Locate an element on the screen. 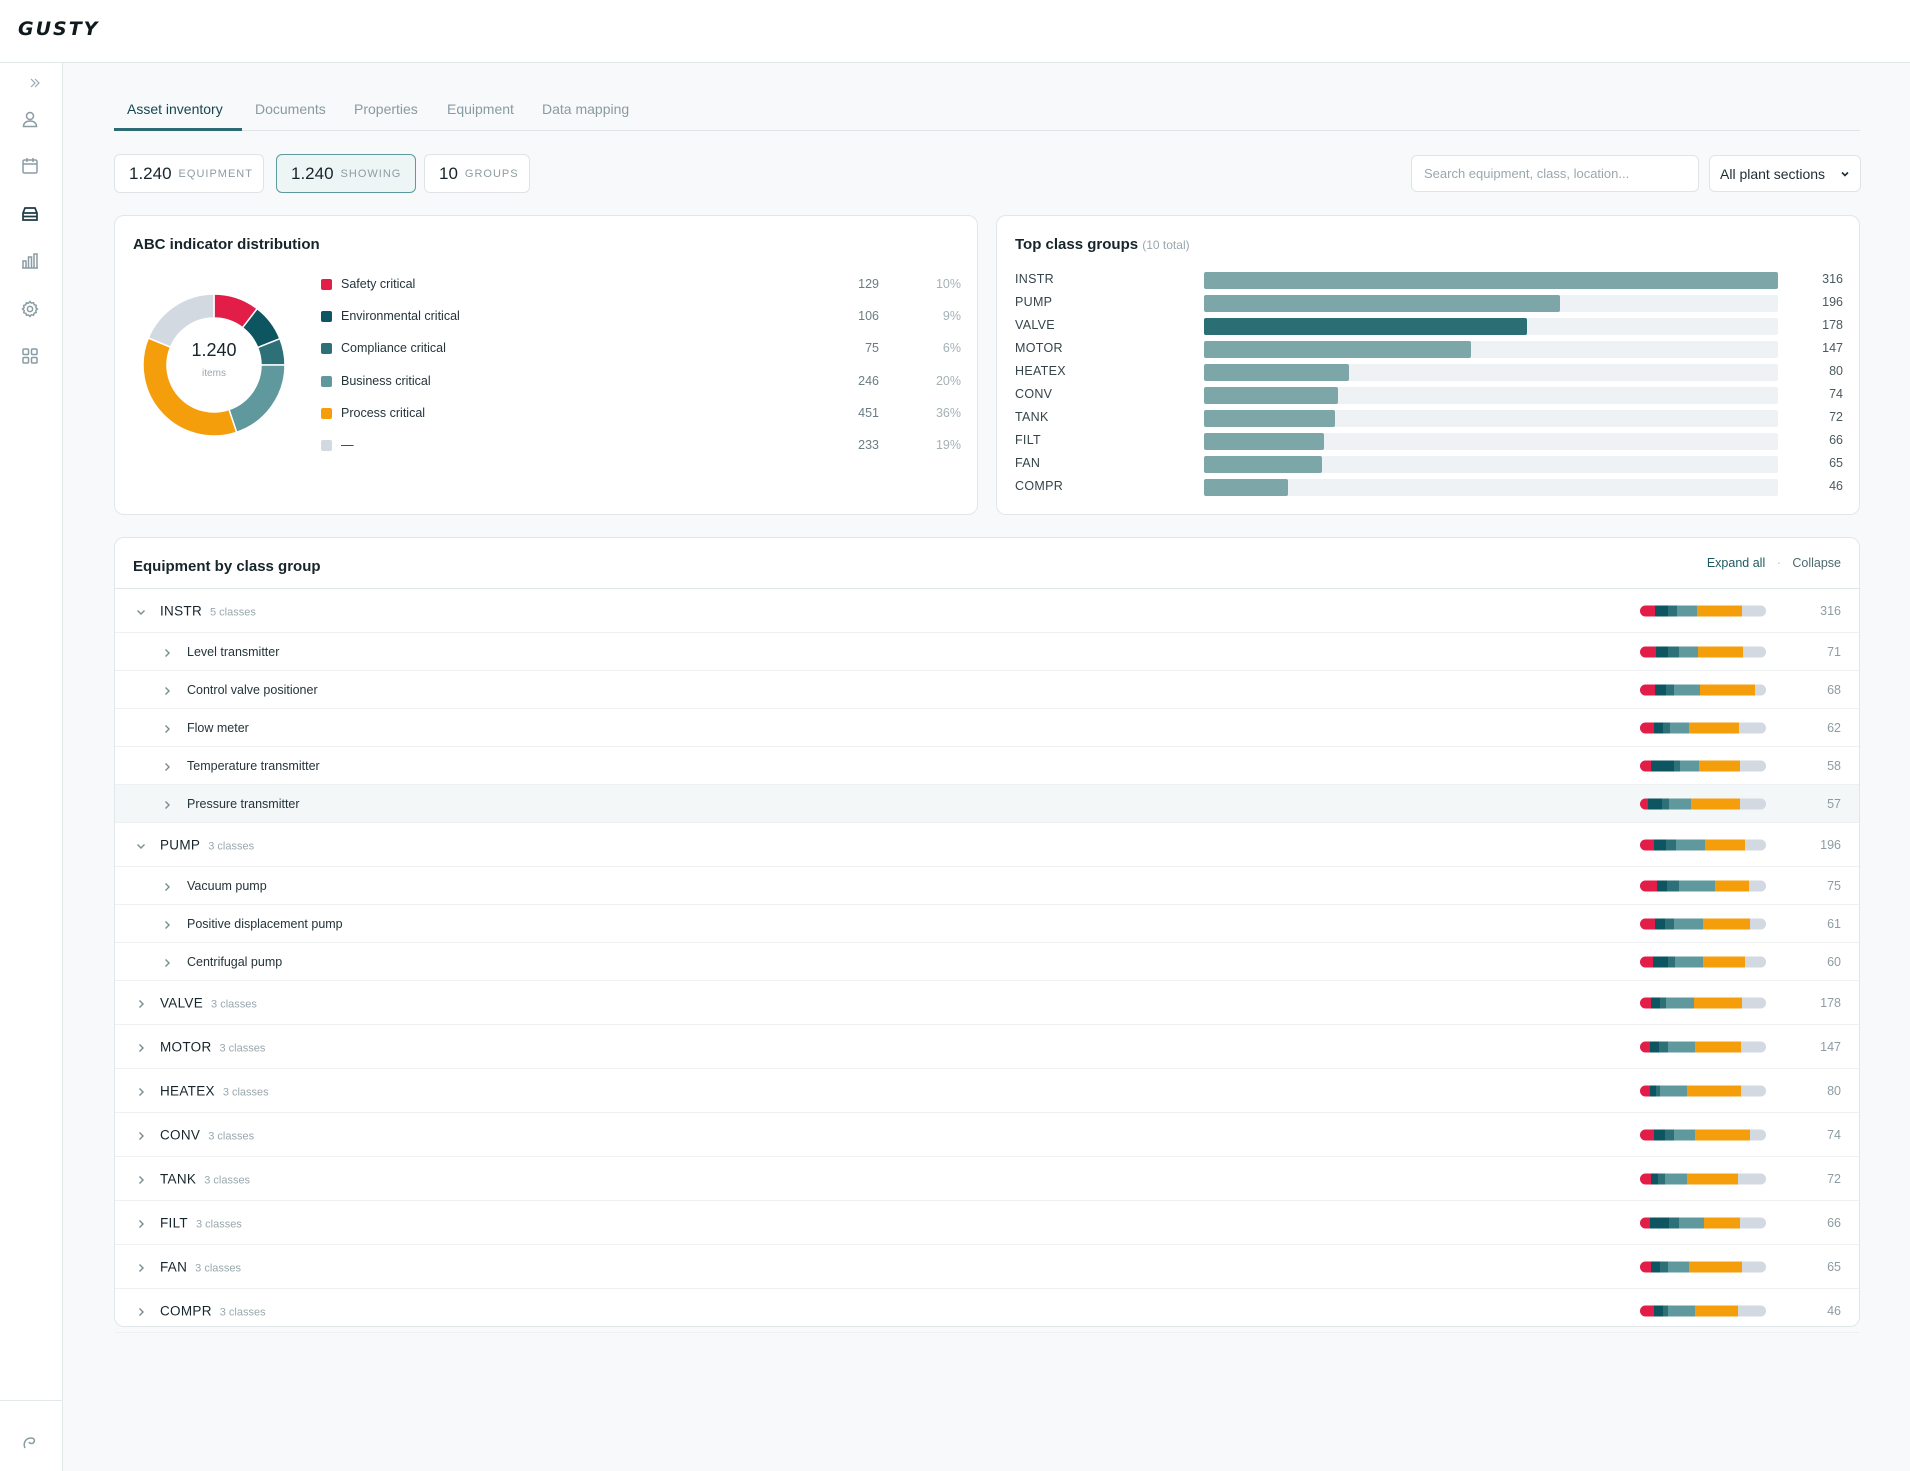 This screenshot has height=1471, width=1910. legend-item: Environmental critical 106 9% is located at coordinates (641, 317).